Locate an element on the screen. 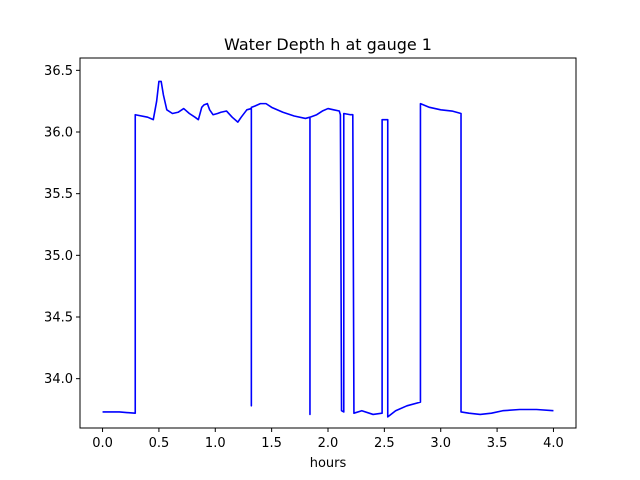 This screenshot has width=640, height=480. y-tick-label: 35.0 is located at coordinates (58, 256).